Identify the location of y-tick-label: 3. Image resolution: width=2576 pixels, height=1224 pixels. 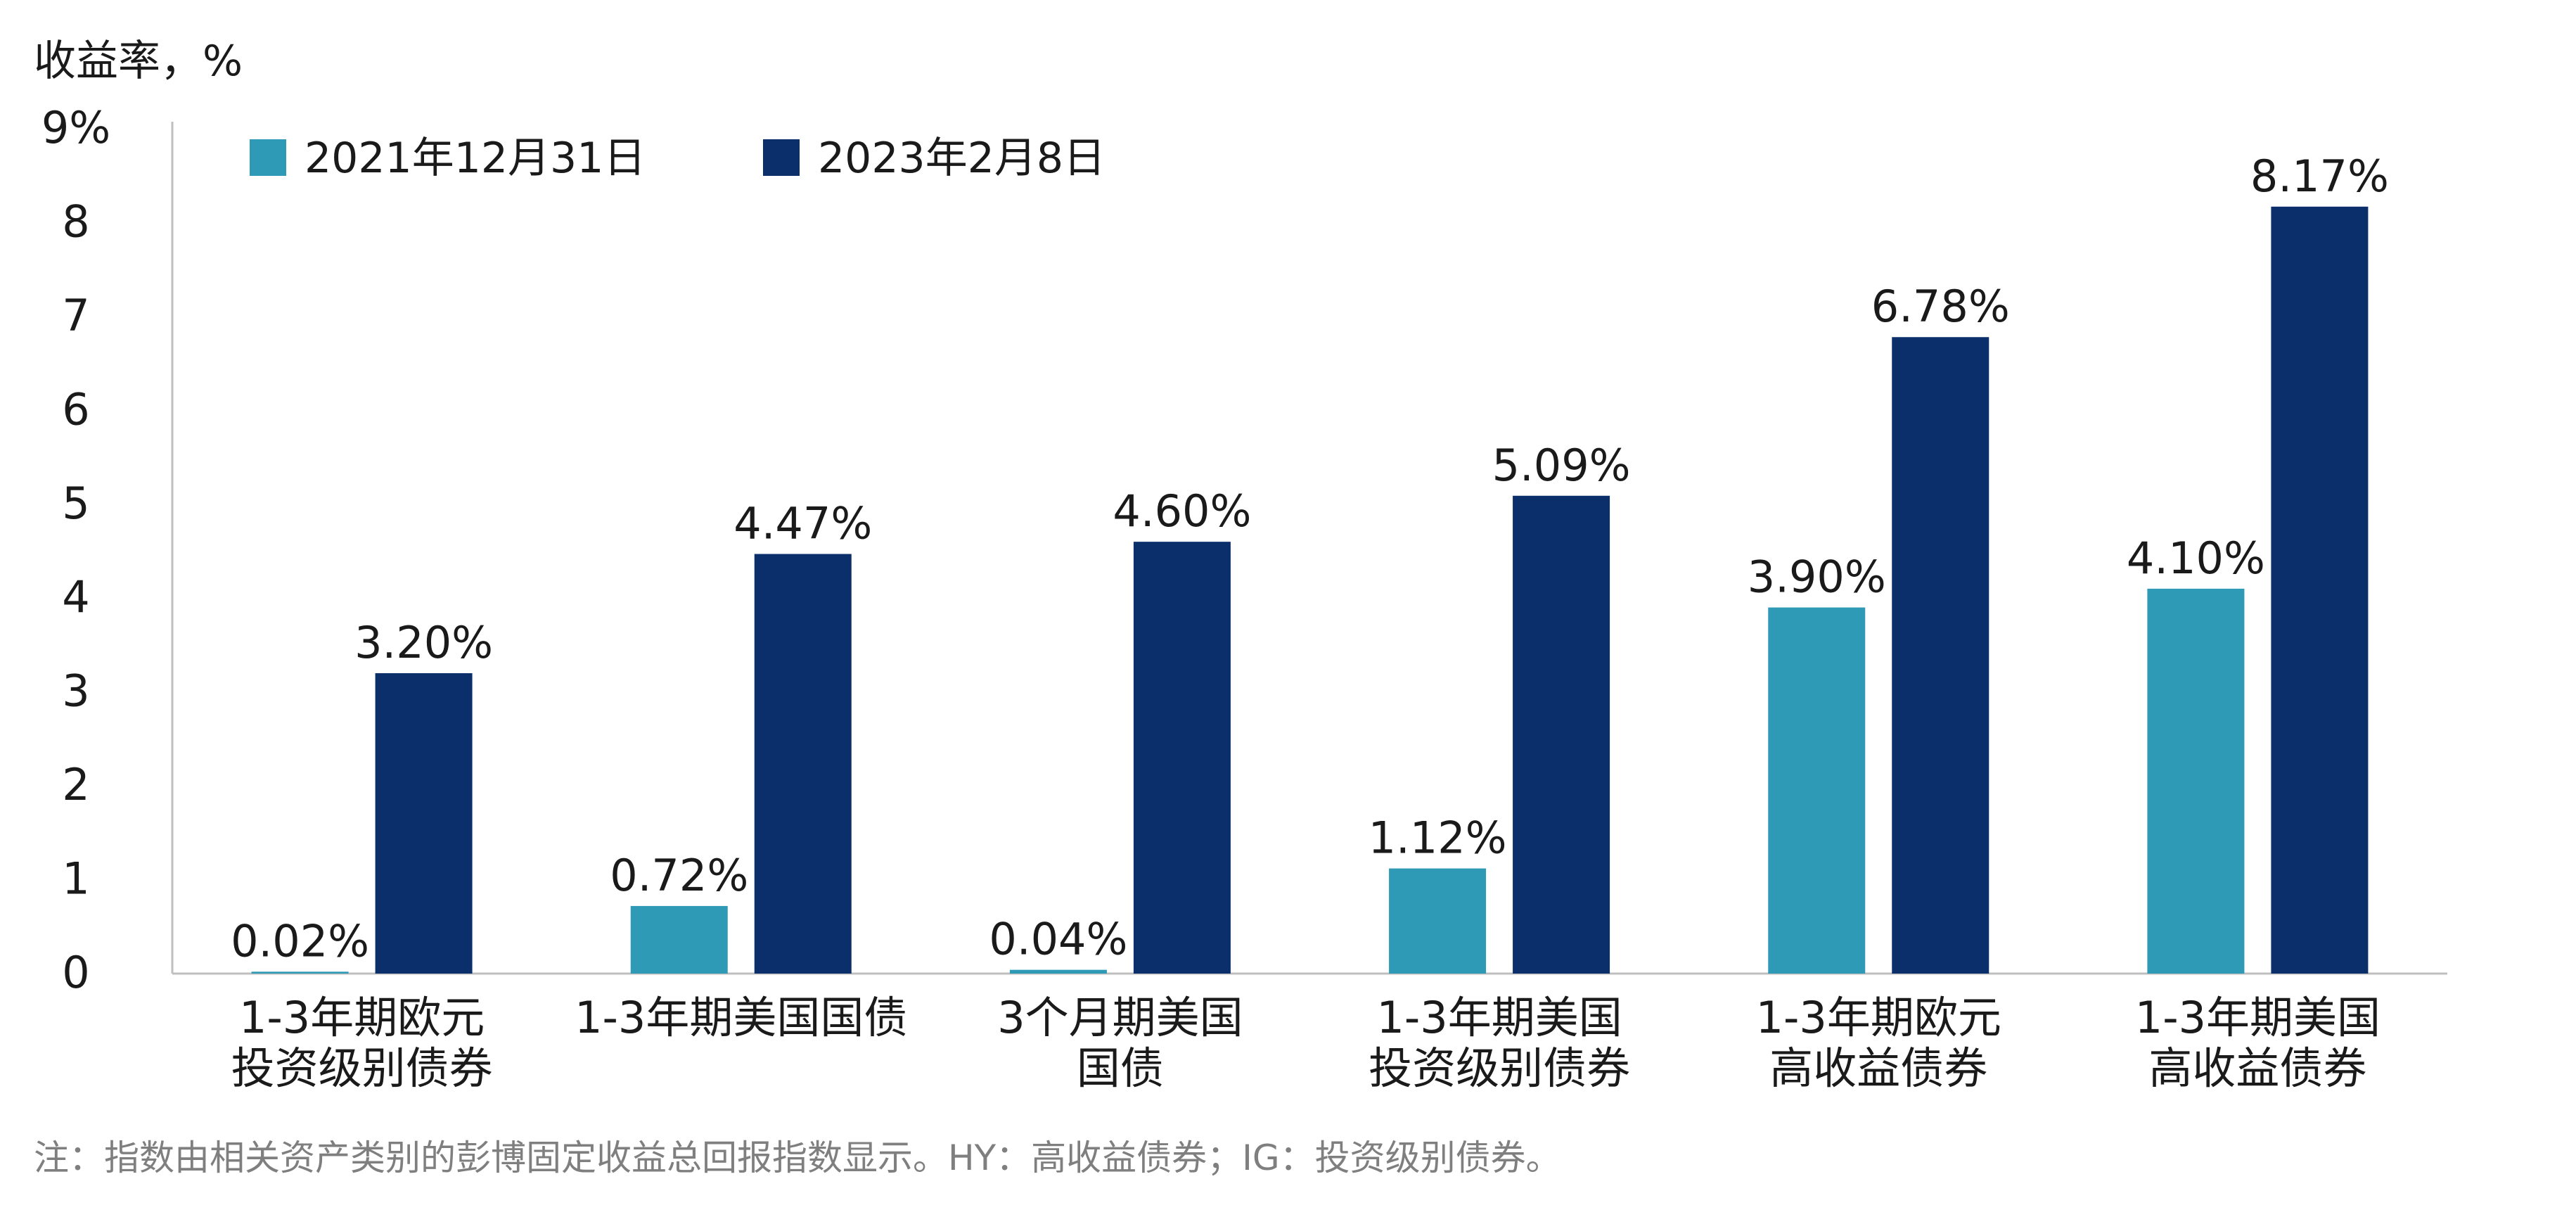
(75, 691).